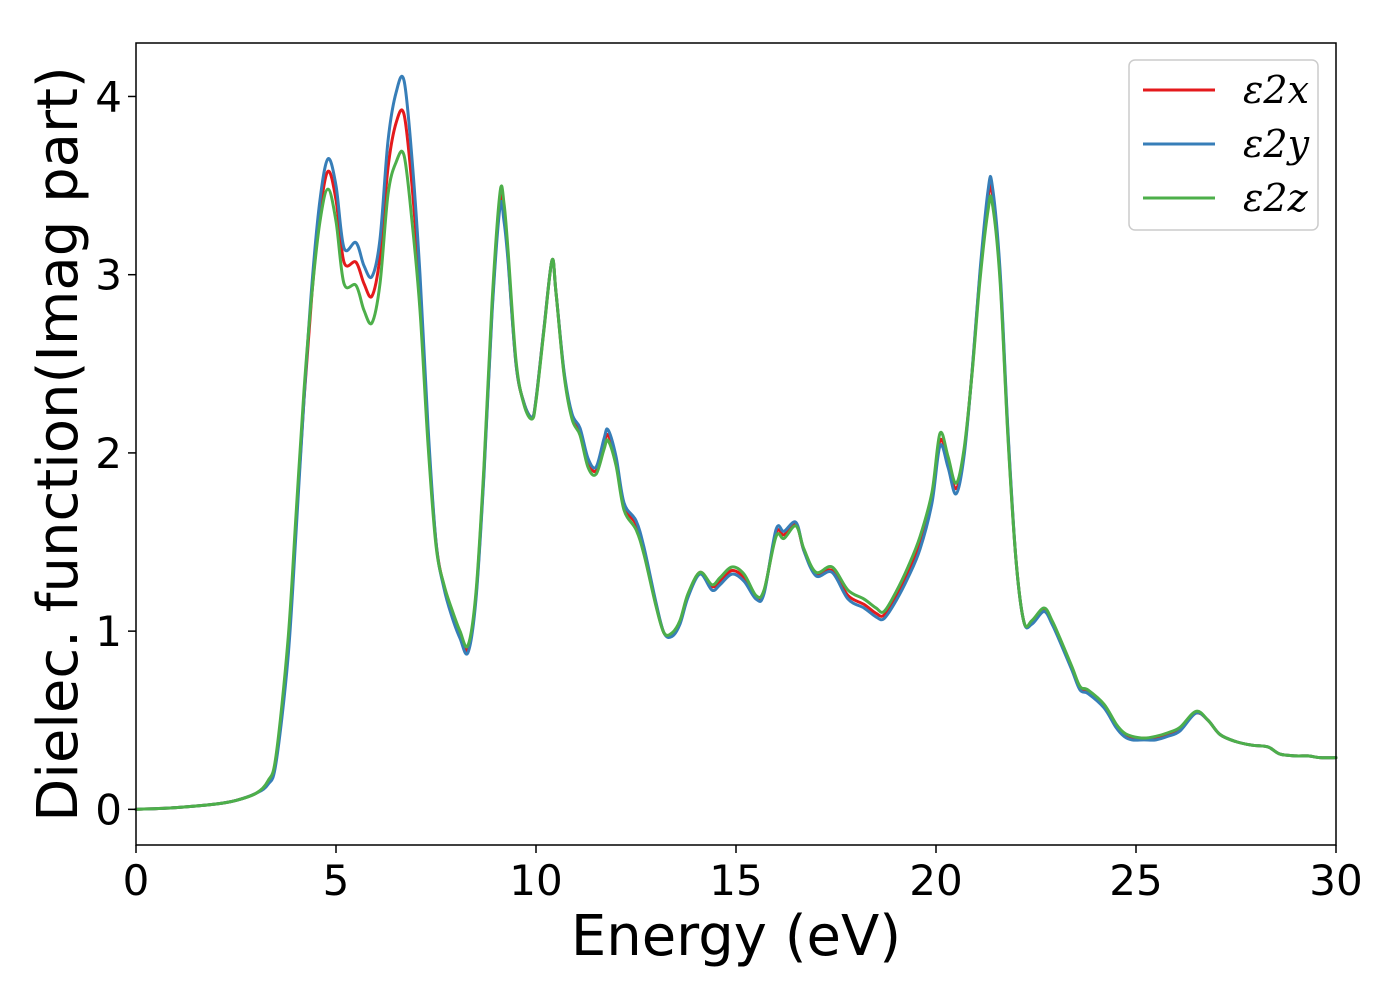 The width and height of the screenshot is (1400, 1000). What do you see at coordinates (1335, 880) in the screenshot?
I see `x-tick-label: 30` at bounding box center [1335, 880].